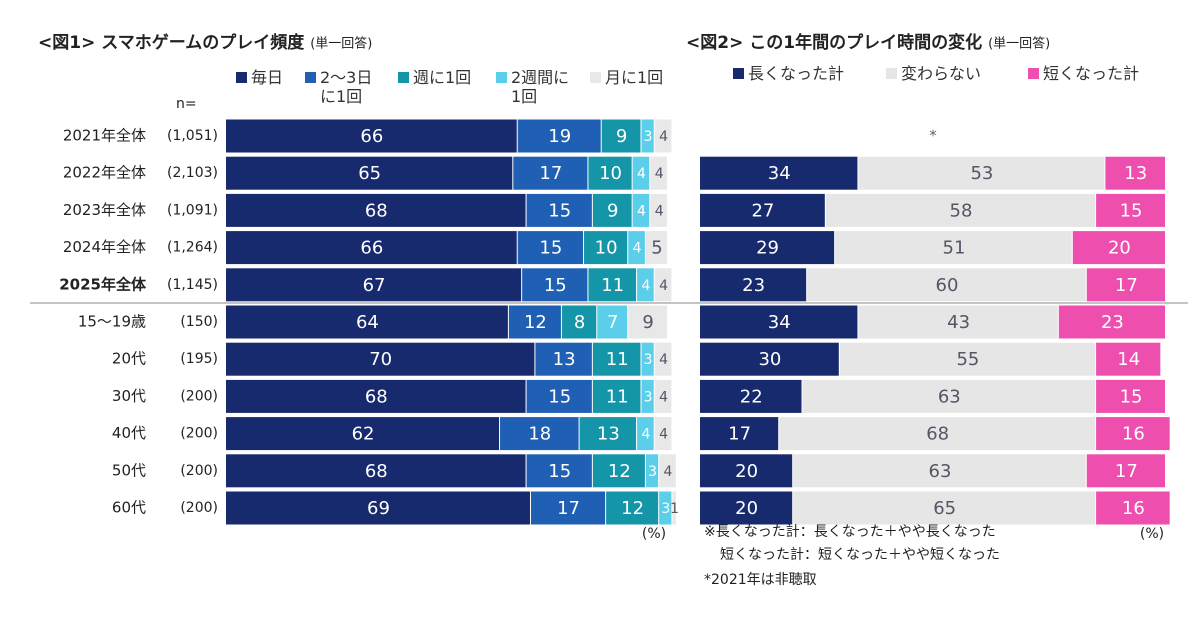 The width and height of the screenshot is (1200, 630). I want to click on sample-size: (195), so click(199, 359).